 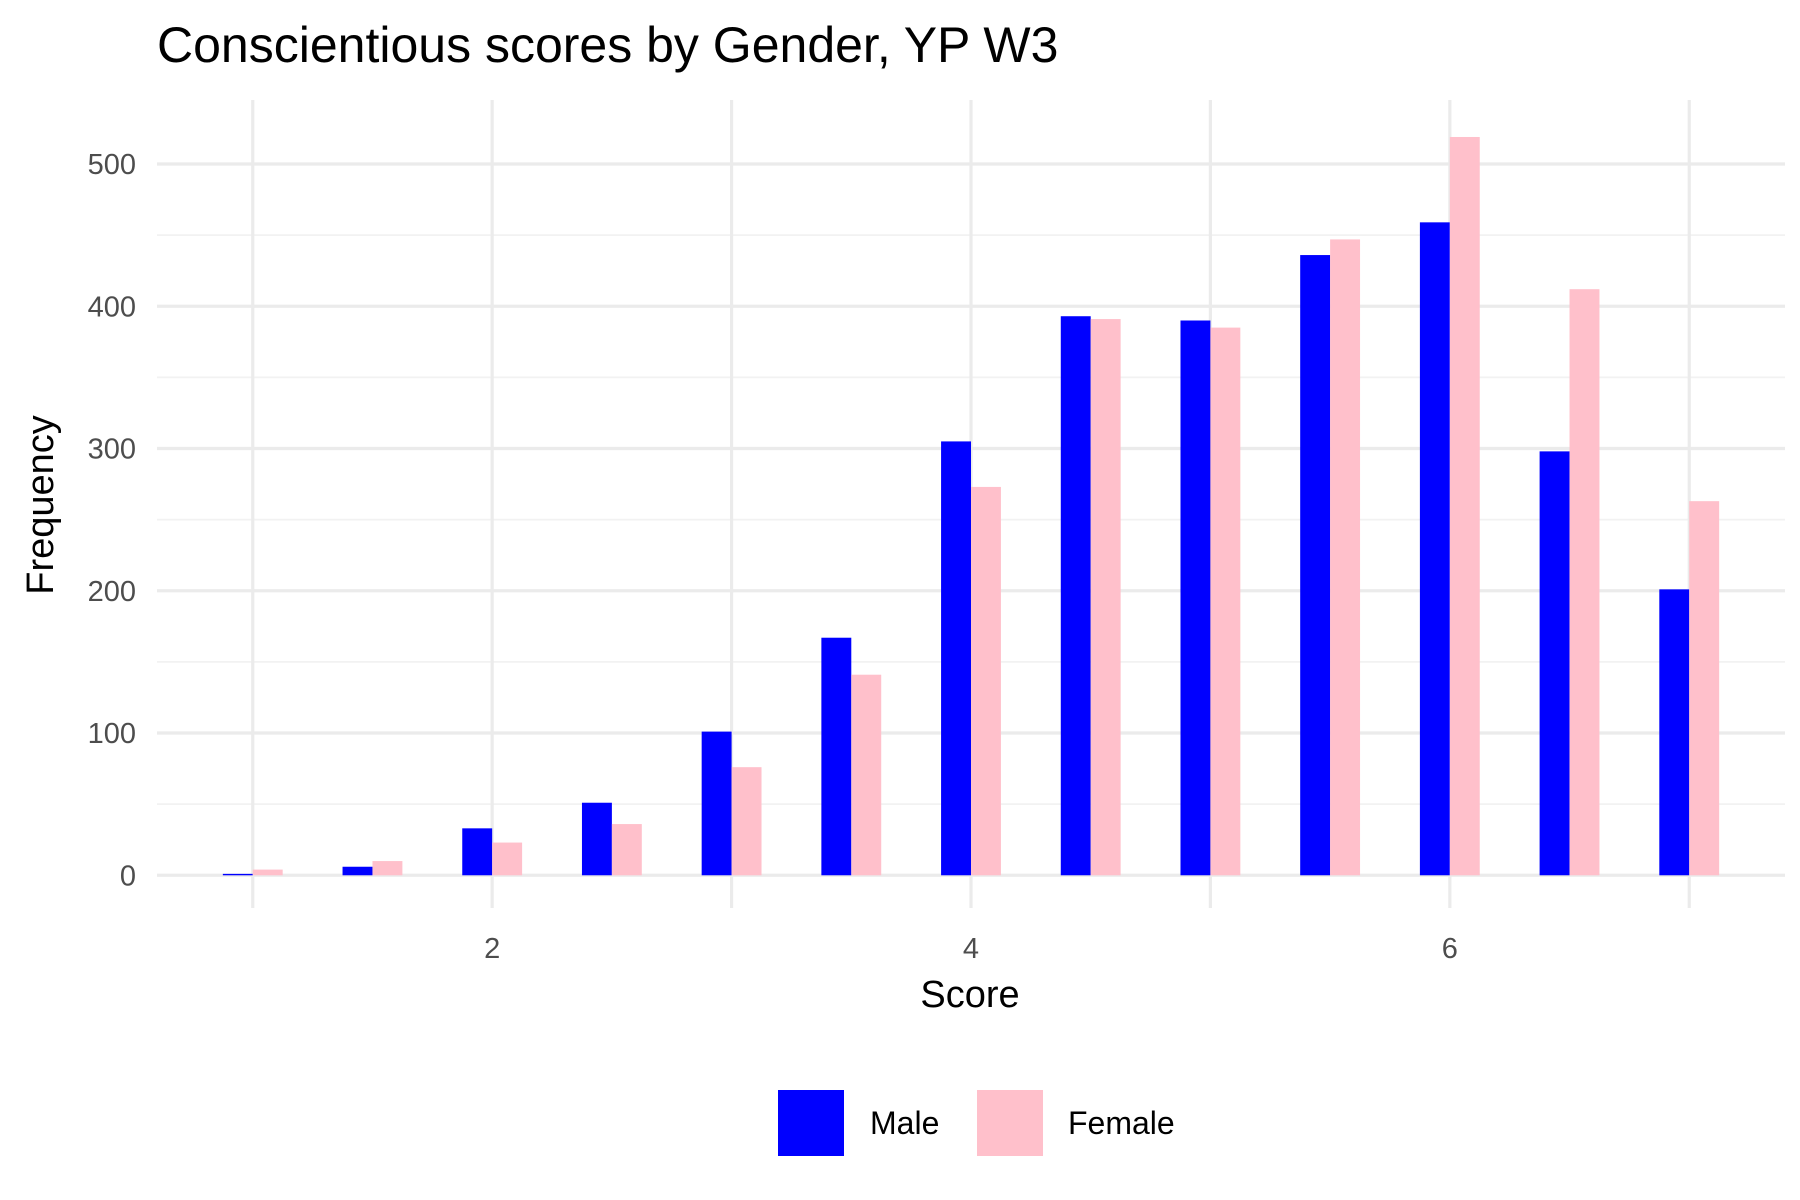 I want to click on y-axis-title: Frequency, so click(x=41, y=505).